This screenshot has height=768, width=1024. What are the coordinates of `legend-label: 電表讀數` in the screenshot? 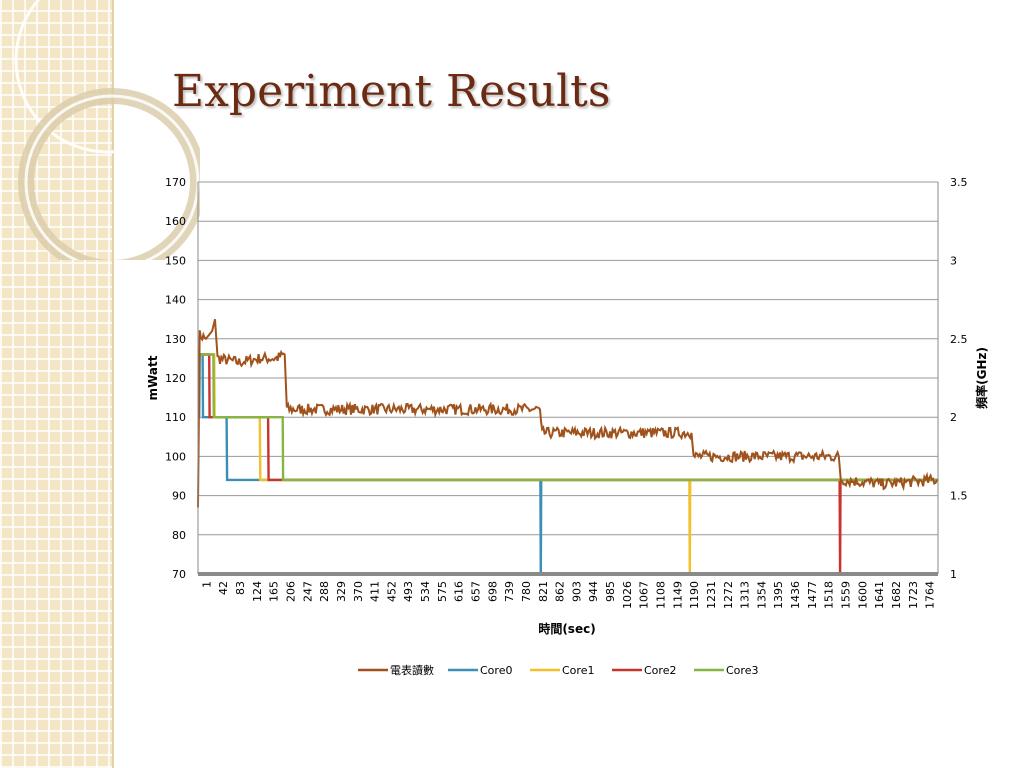 It's located at (412, 670).